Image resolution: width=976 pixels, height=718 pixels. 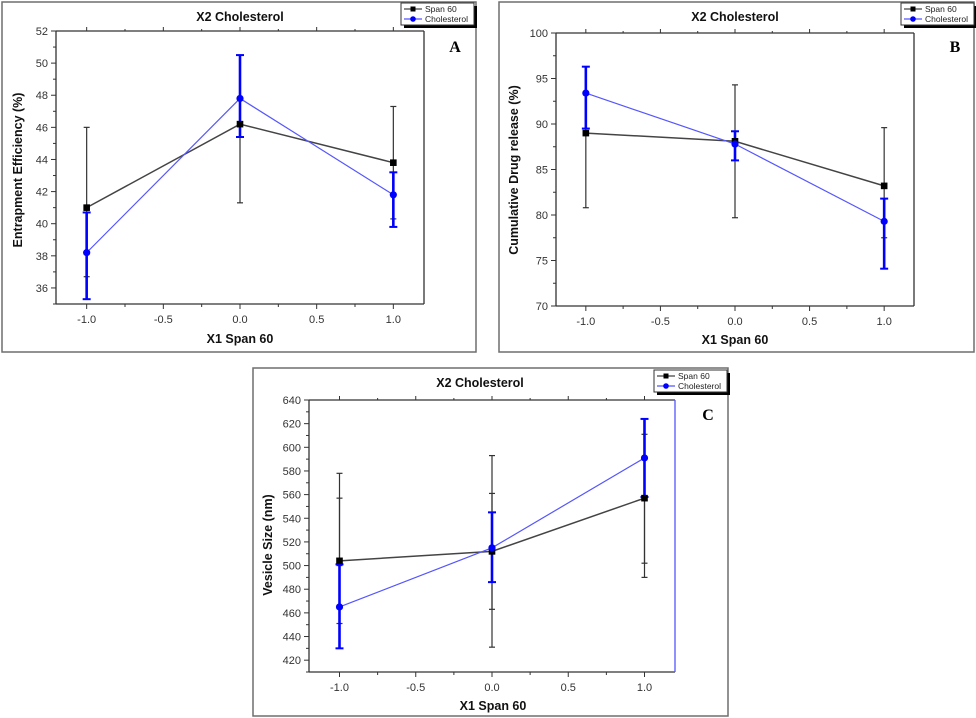 What do you see at coordinates (240, 17) in the screenshot?
I see `panel-a-title: X2 Cholesterol` at bounding box center [240, 17].